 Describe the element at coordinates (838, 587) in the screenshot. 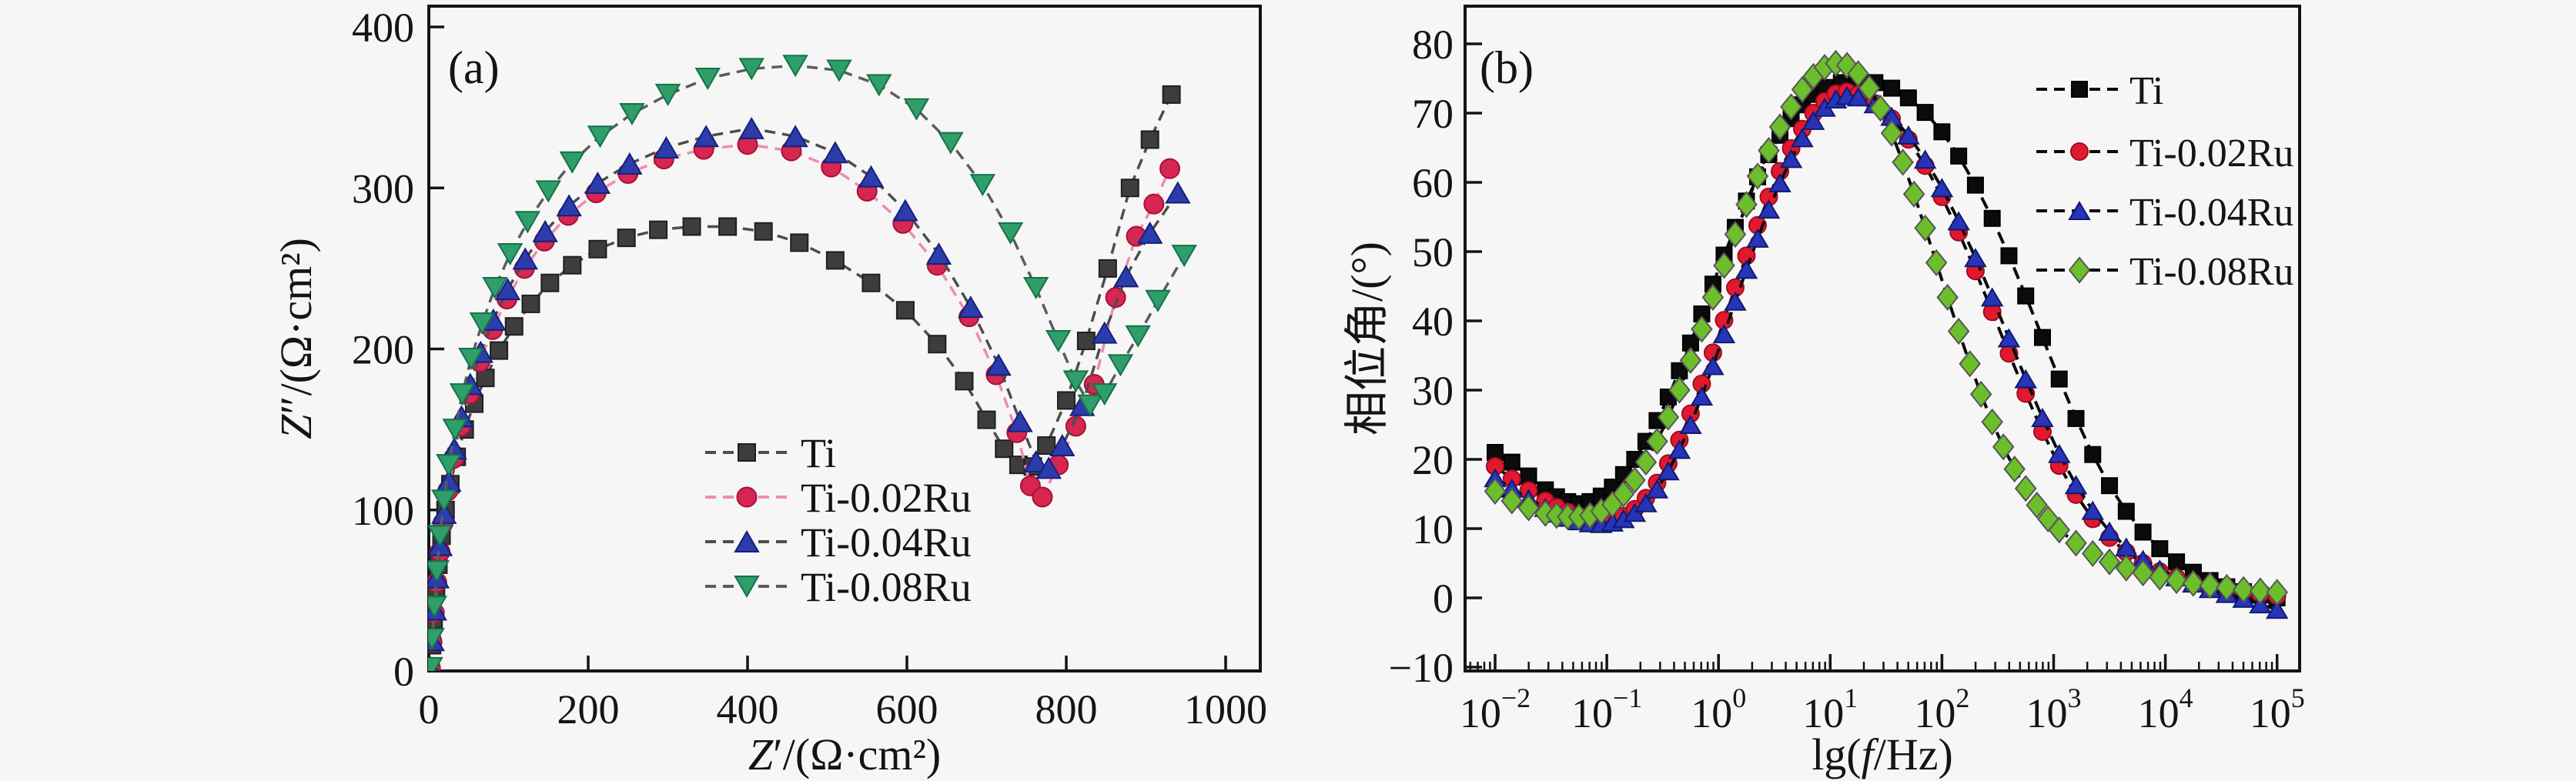

I see `legend-item-Ti-0.08Ru: Ti-0.08Ru` at that location.